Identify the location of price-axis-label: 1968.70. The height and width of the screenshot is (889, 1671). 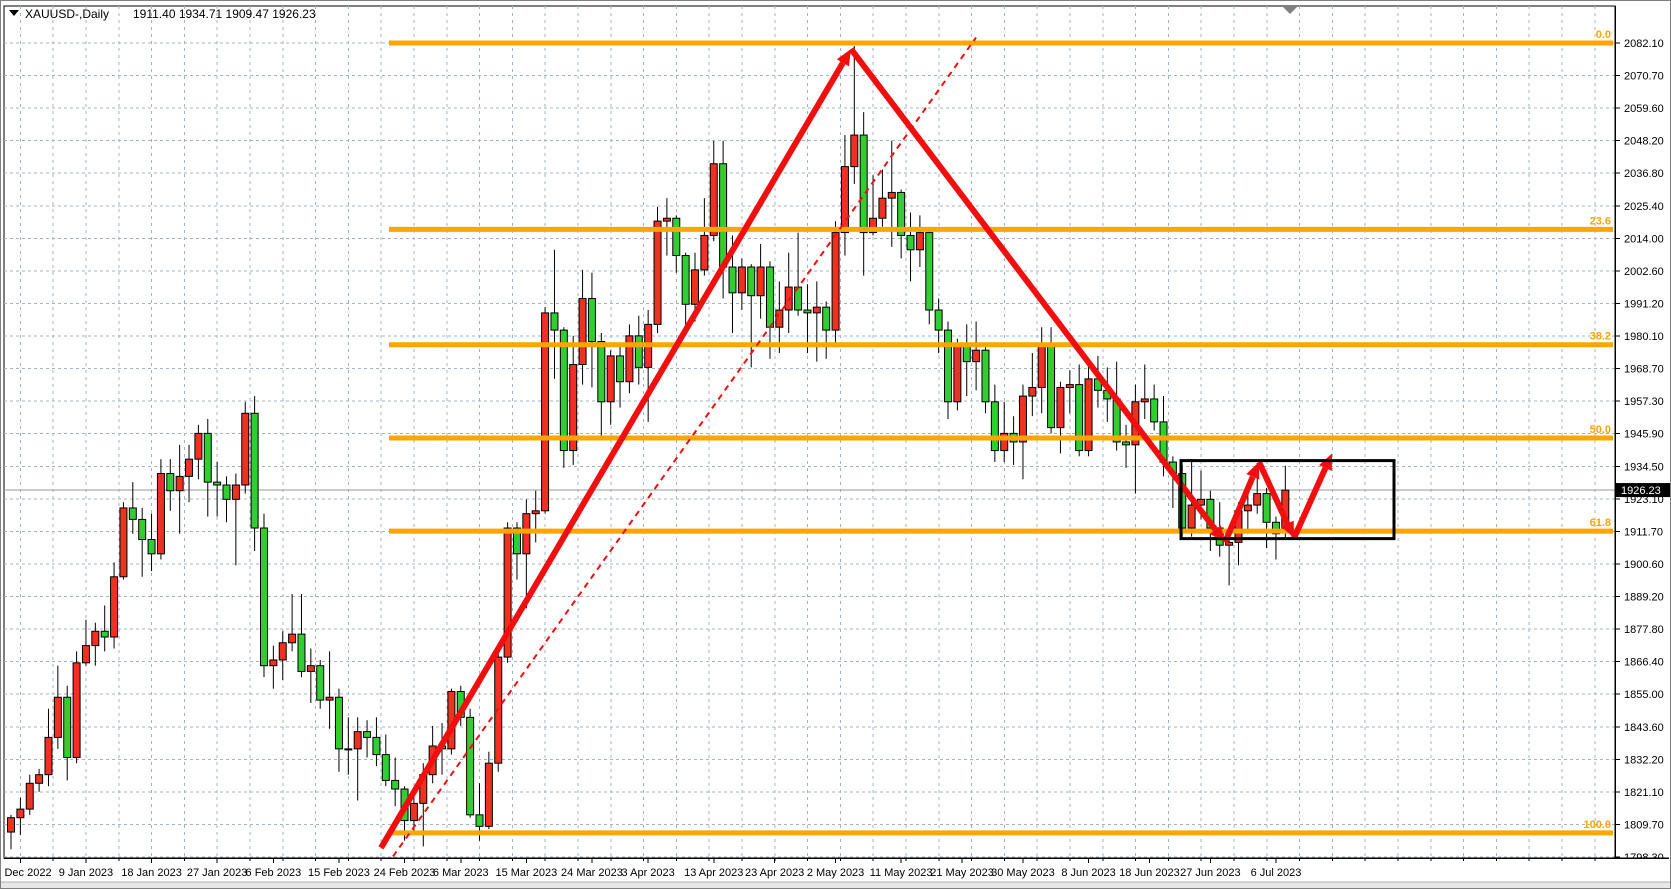
(1644, 370).